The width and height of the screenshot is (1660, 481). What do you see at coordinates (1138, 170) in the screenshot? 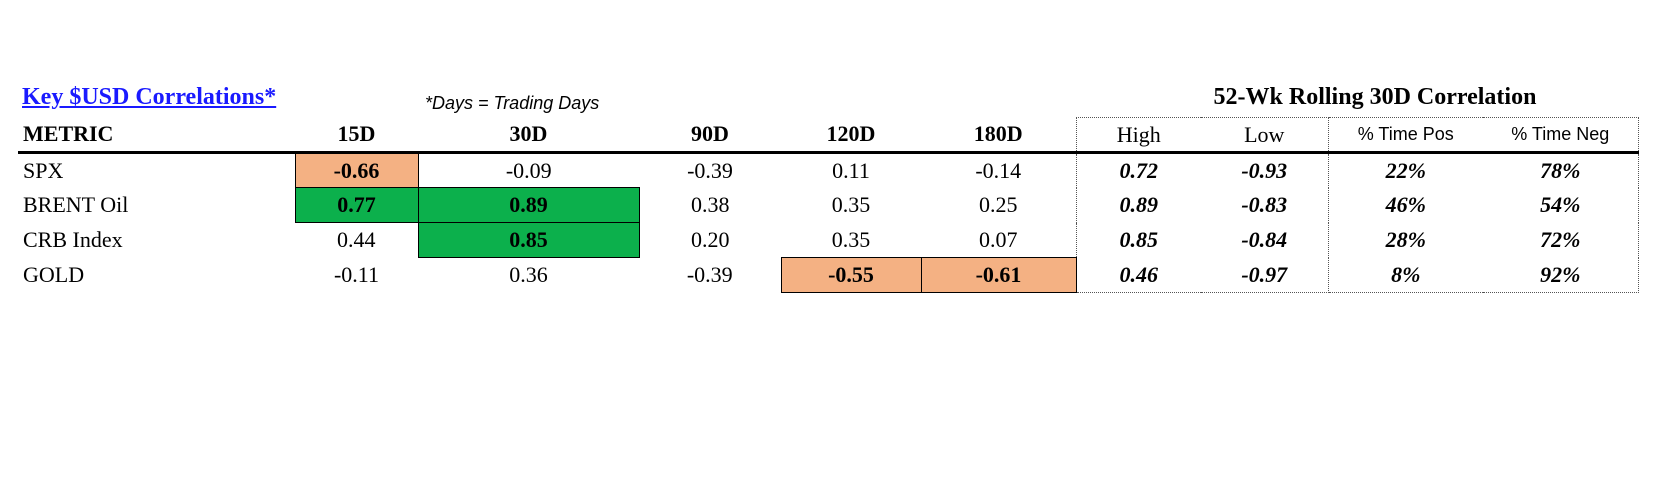
I see `cell-high: 0.72` at bounding box center [1138, 170].